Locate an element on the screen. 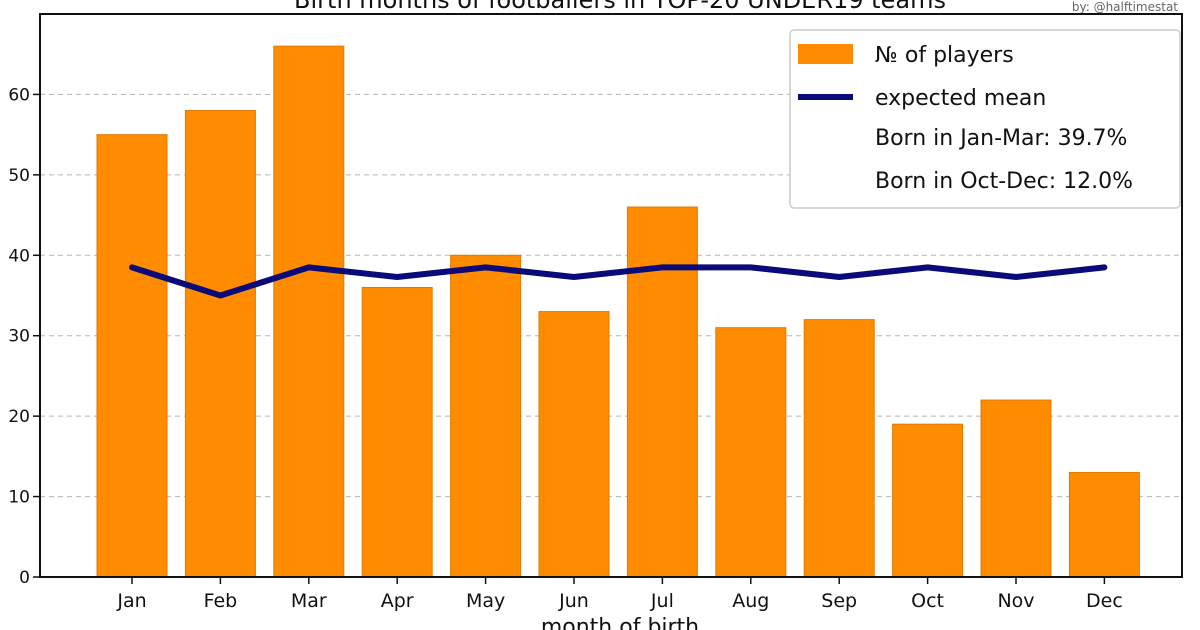  credit-label: by: @halftimestat is located at coordinates (1125, 7).